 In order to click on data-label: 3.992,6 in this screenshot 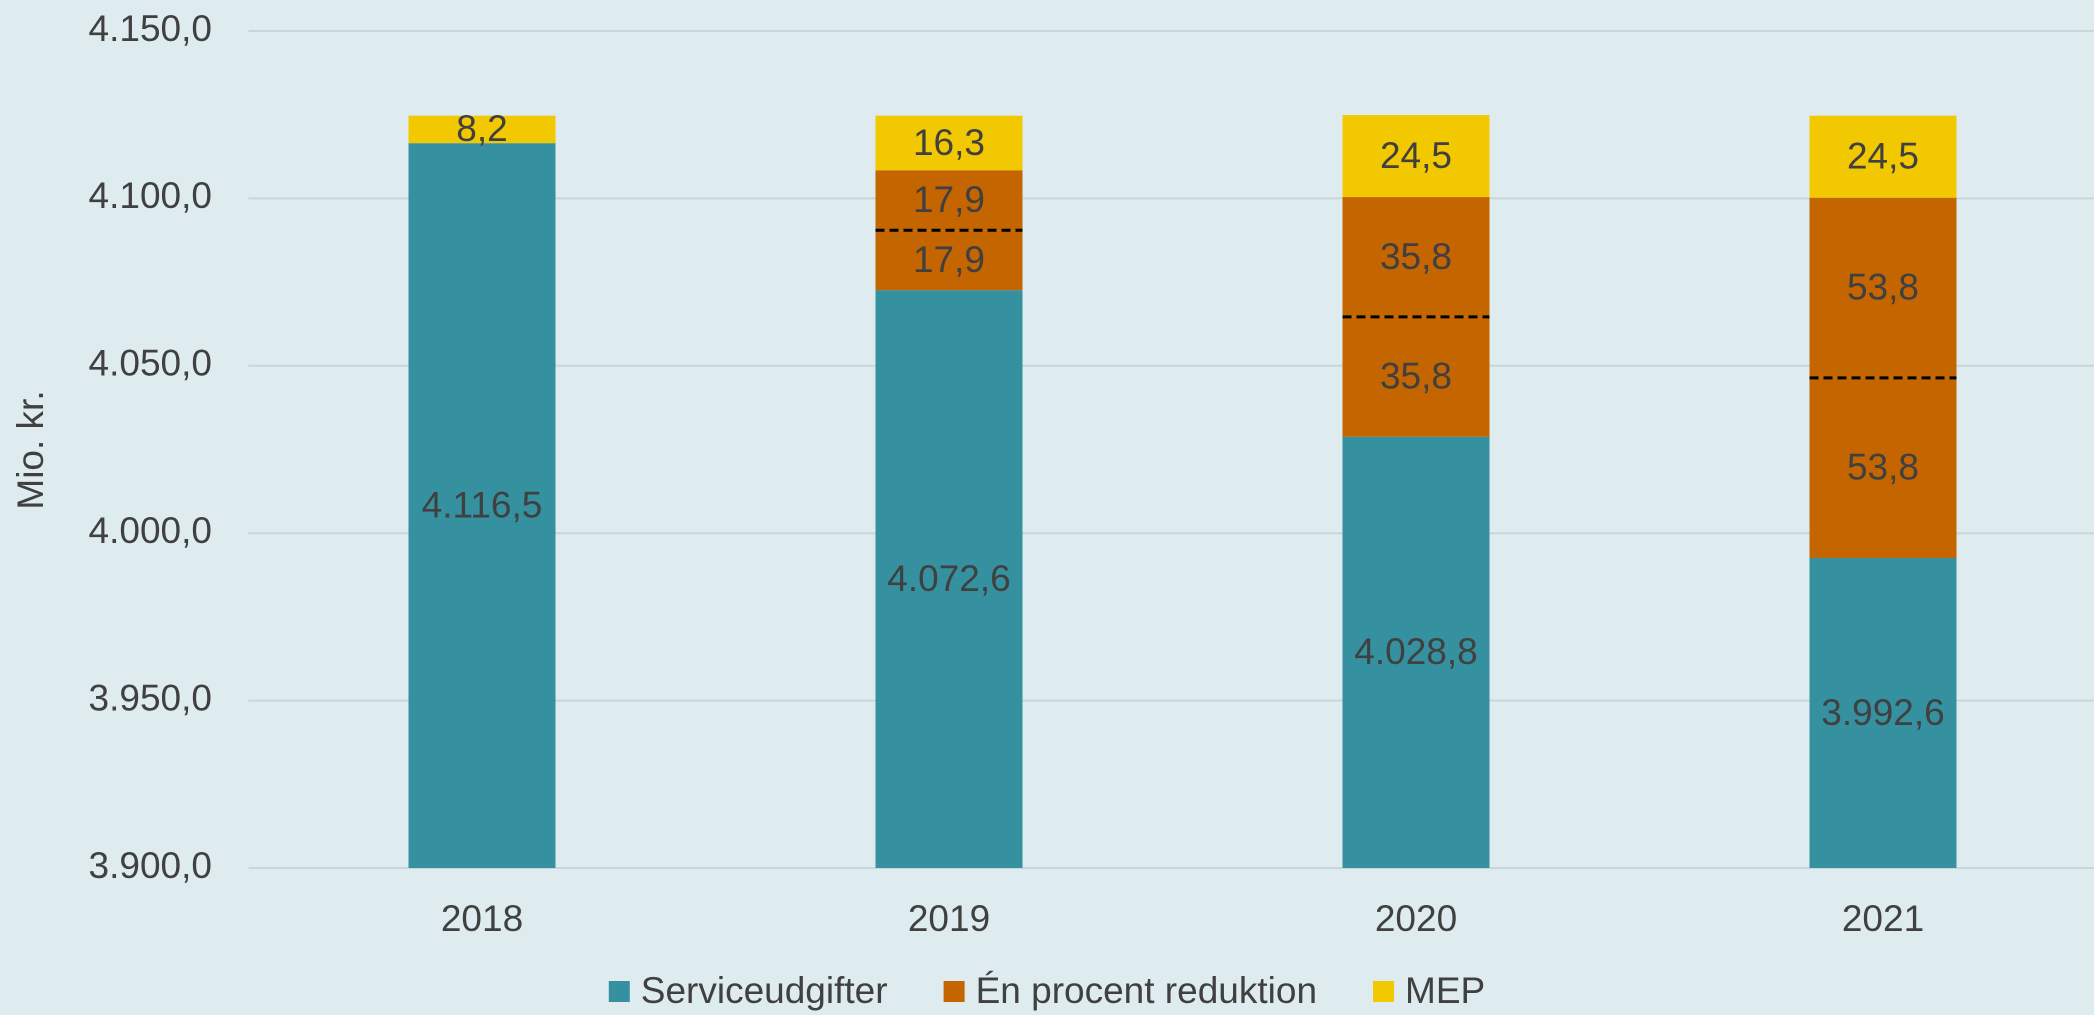, I will do `click(1882, 712)`.